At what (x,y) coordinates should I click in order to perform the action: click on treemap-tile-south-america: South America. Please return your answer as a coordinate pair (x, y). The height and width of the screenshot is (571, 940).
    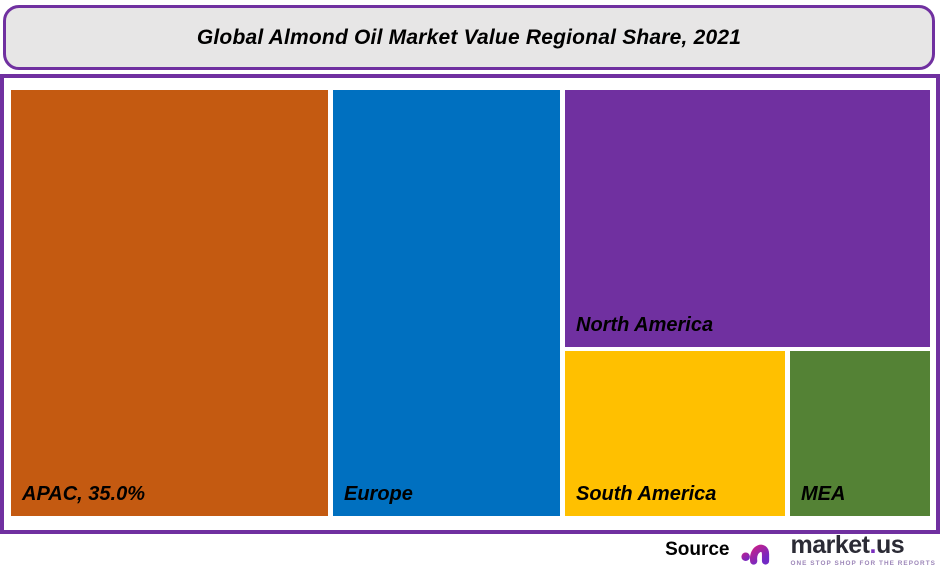
    Looking at the image, I should click on (675, 433).